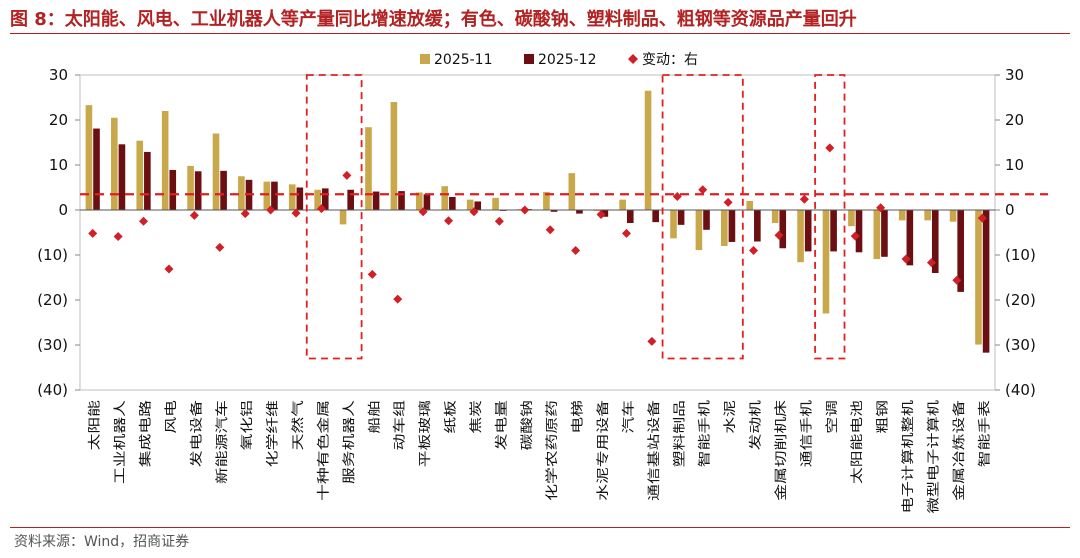  I want to click on y-tick-label: (20), so click(52, 300).